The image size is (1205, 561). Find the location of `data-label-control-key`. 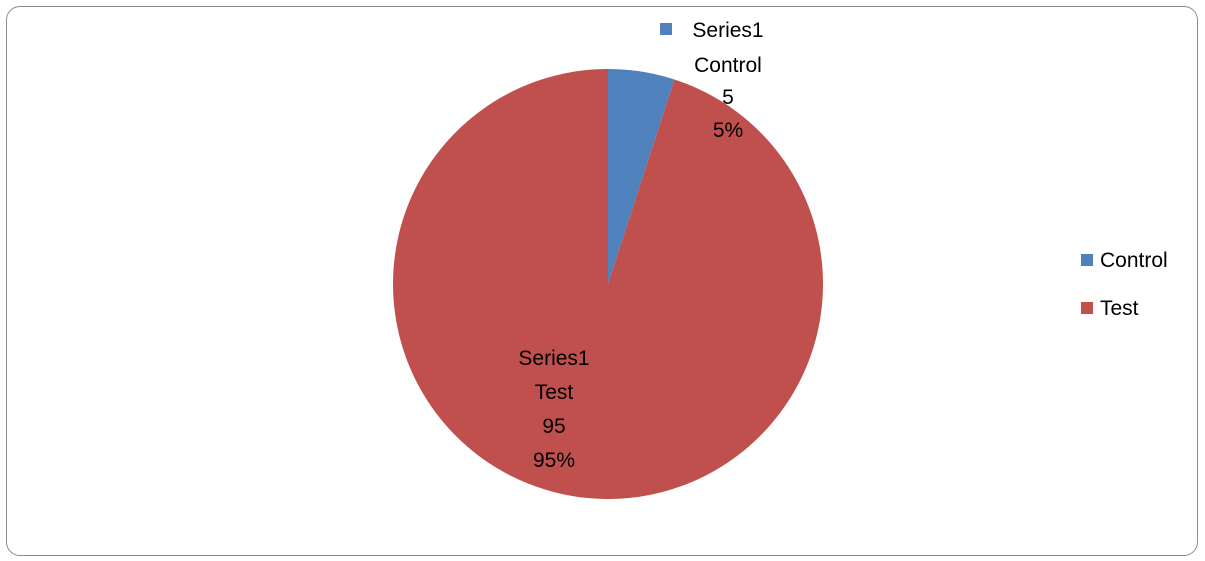

data-label-control-key is located at coordinates (666, 29).